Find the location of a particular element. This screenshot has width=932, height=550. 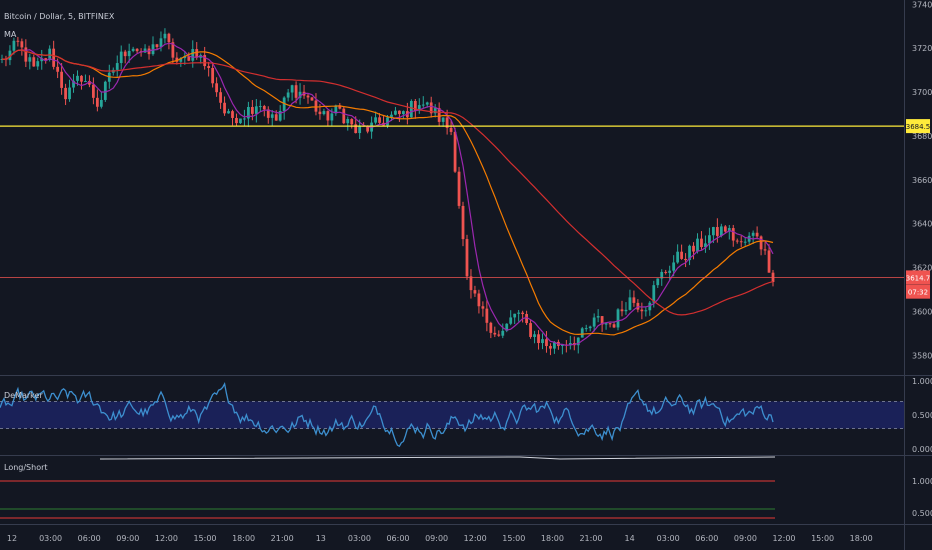

price-tick-label: 3620.0 is located at coordinates (922, 268).